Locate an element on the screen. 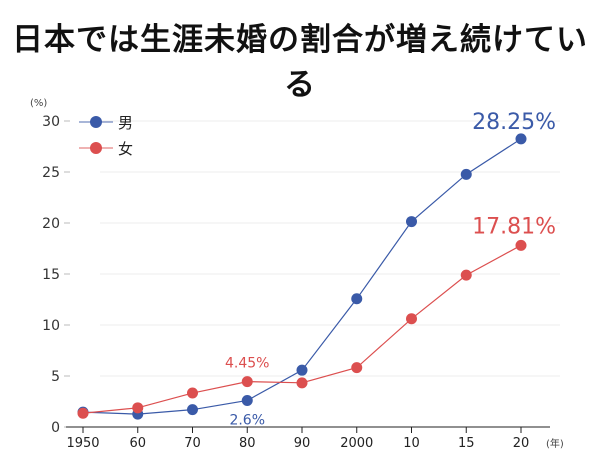 This screenshot has height=470, width=600. y-tick-label: 0 is located at coordinates (55, 428).